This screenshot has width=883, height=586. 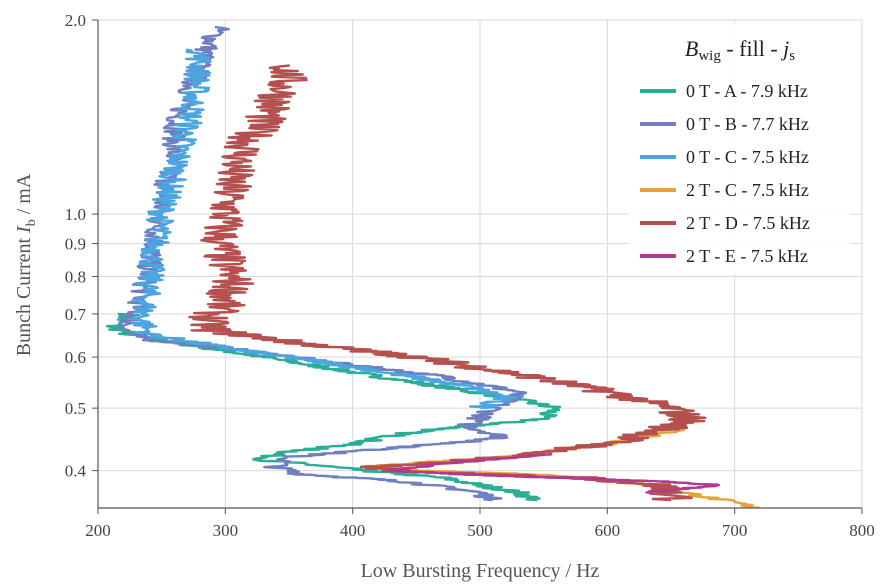 What do you see at coordinates (784, 48) in the screenshot?
I see `legend-title-j: j` at bounding box center [784, 48].